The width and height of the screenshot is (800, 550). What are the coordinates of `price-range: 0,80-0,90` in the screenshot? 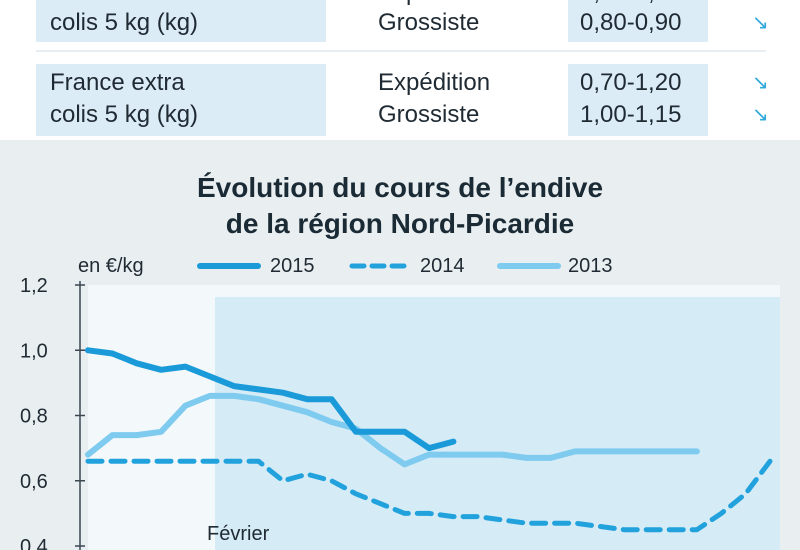 It's located at (631, 22).